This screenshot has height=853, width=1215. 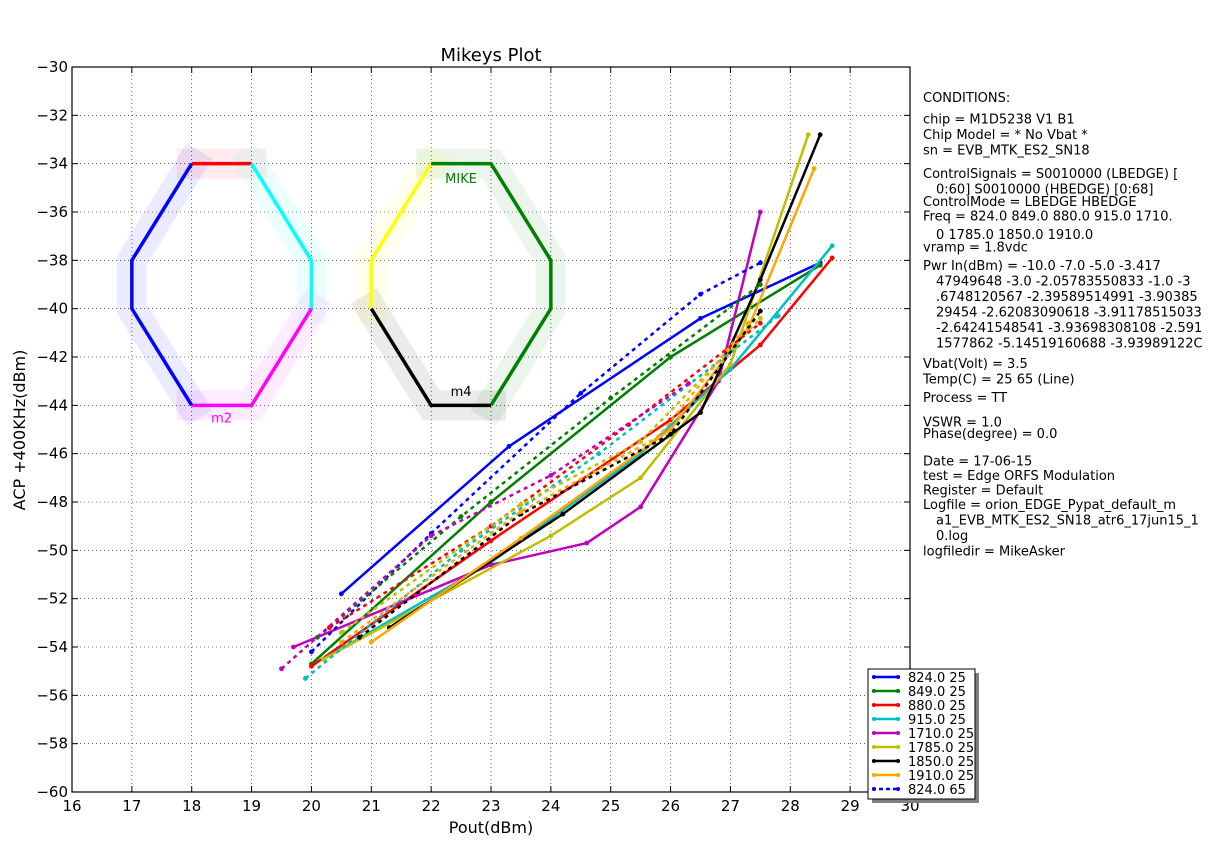 I want to click on y-axis-label: ACP +400KHz(dBm), so click(x=19, y=430).